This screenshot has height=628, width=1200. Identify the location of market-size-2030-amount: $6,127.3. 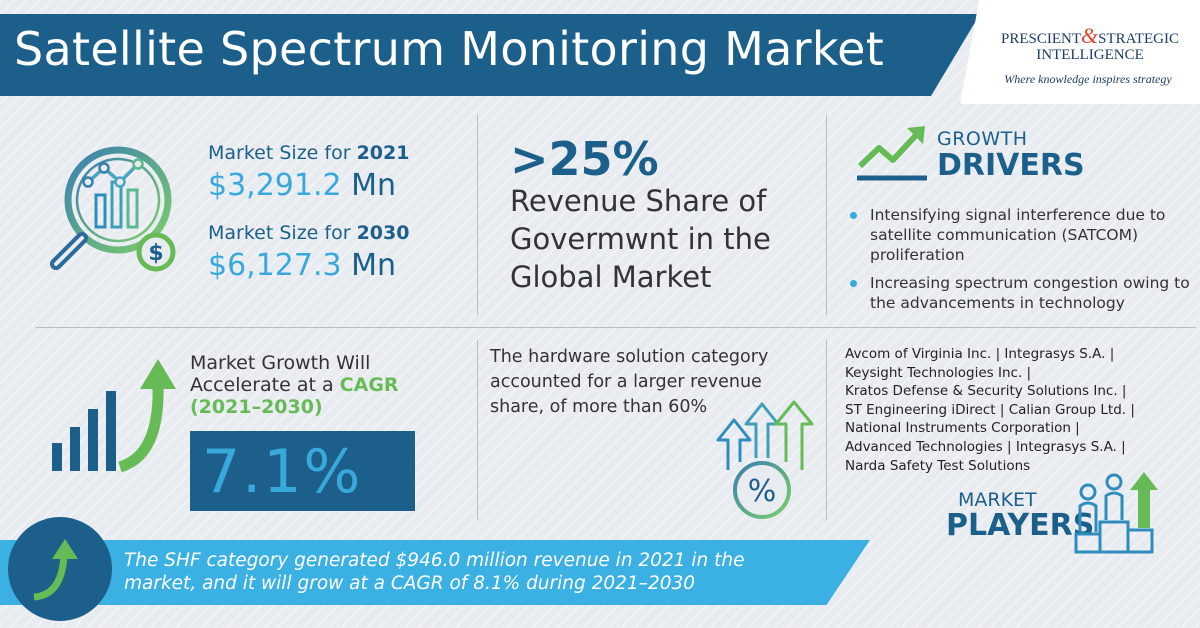
(275, 265).